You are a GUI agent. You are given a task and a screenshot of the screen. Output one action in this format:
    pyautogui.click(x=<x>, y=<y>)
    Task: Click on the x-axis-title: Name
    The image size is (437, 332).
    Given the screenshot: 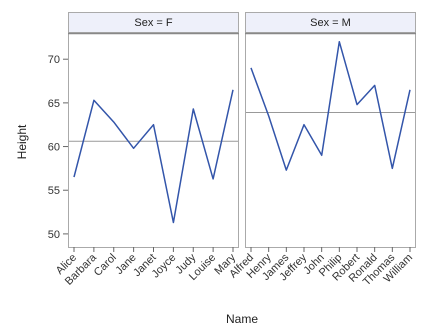 What is the action you would take?
    pyautogui.click(x=242, y=319)
    